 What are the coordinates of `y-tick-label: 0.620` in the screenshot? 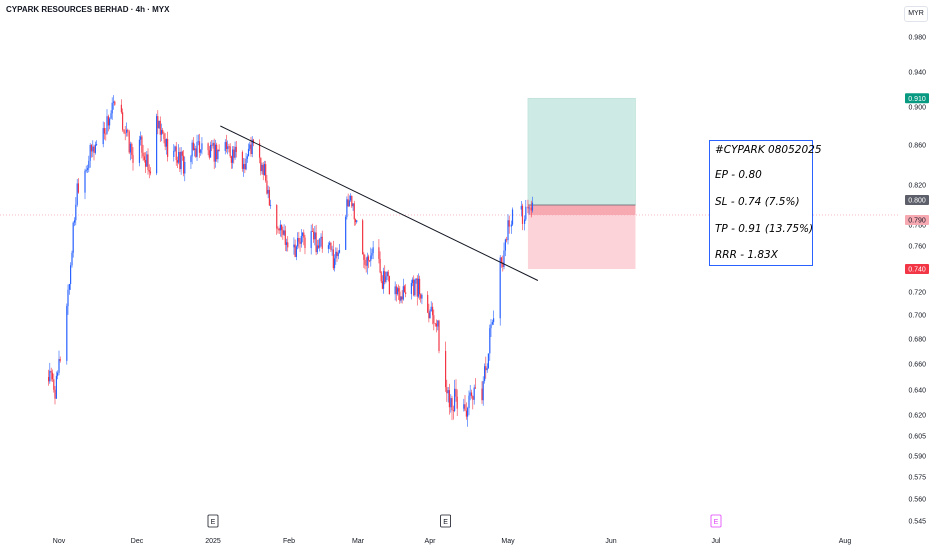 It's located at (917, 416).